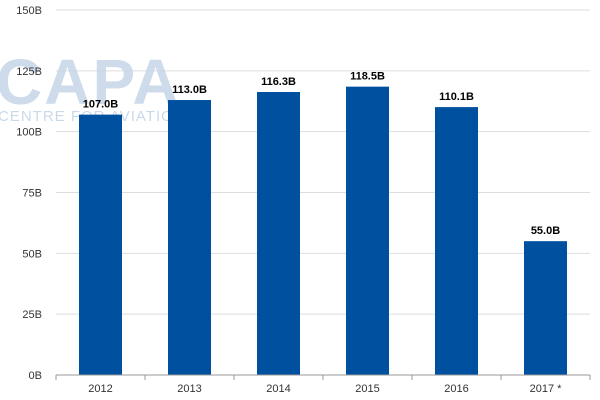  I want to click on x-tick-label: 2016, so click(456, 389).